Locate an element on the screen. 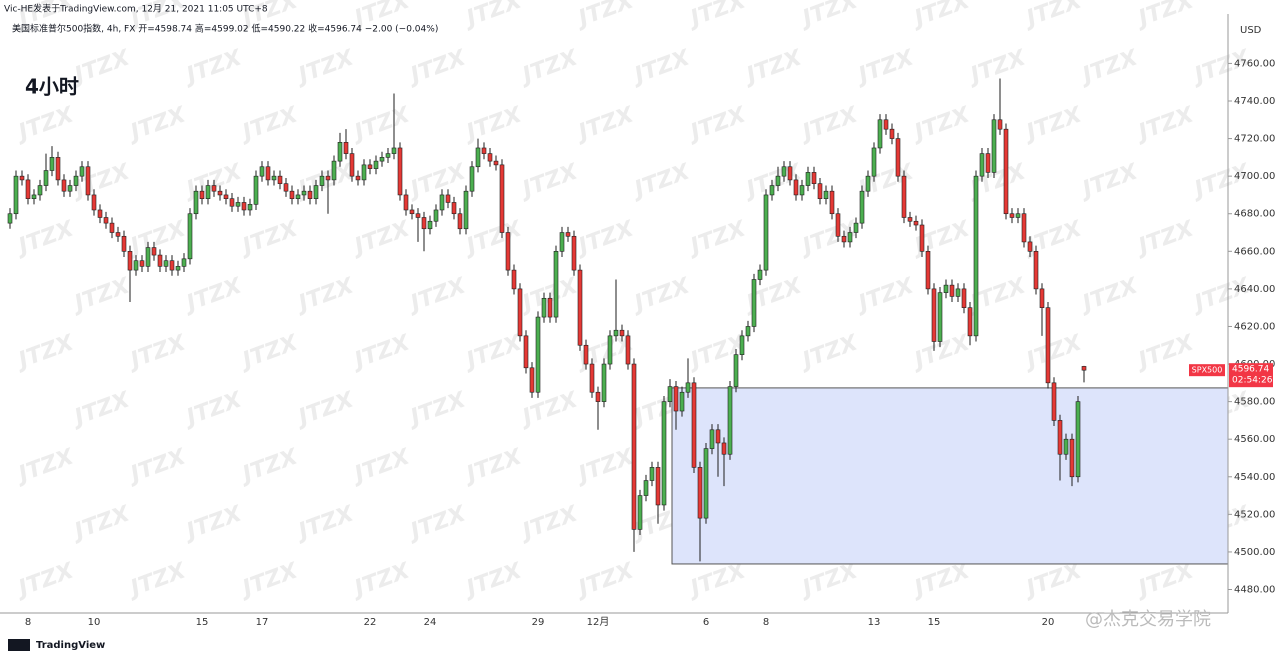 This screenshot has height=657, width=1280. y-tick-label: 4740.00 is located at coordinates (1254, 101).